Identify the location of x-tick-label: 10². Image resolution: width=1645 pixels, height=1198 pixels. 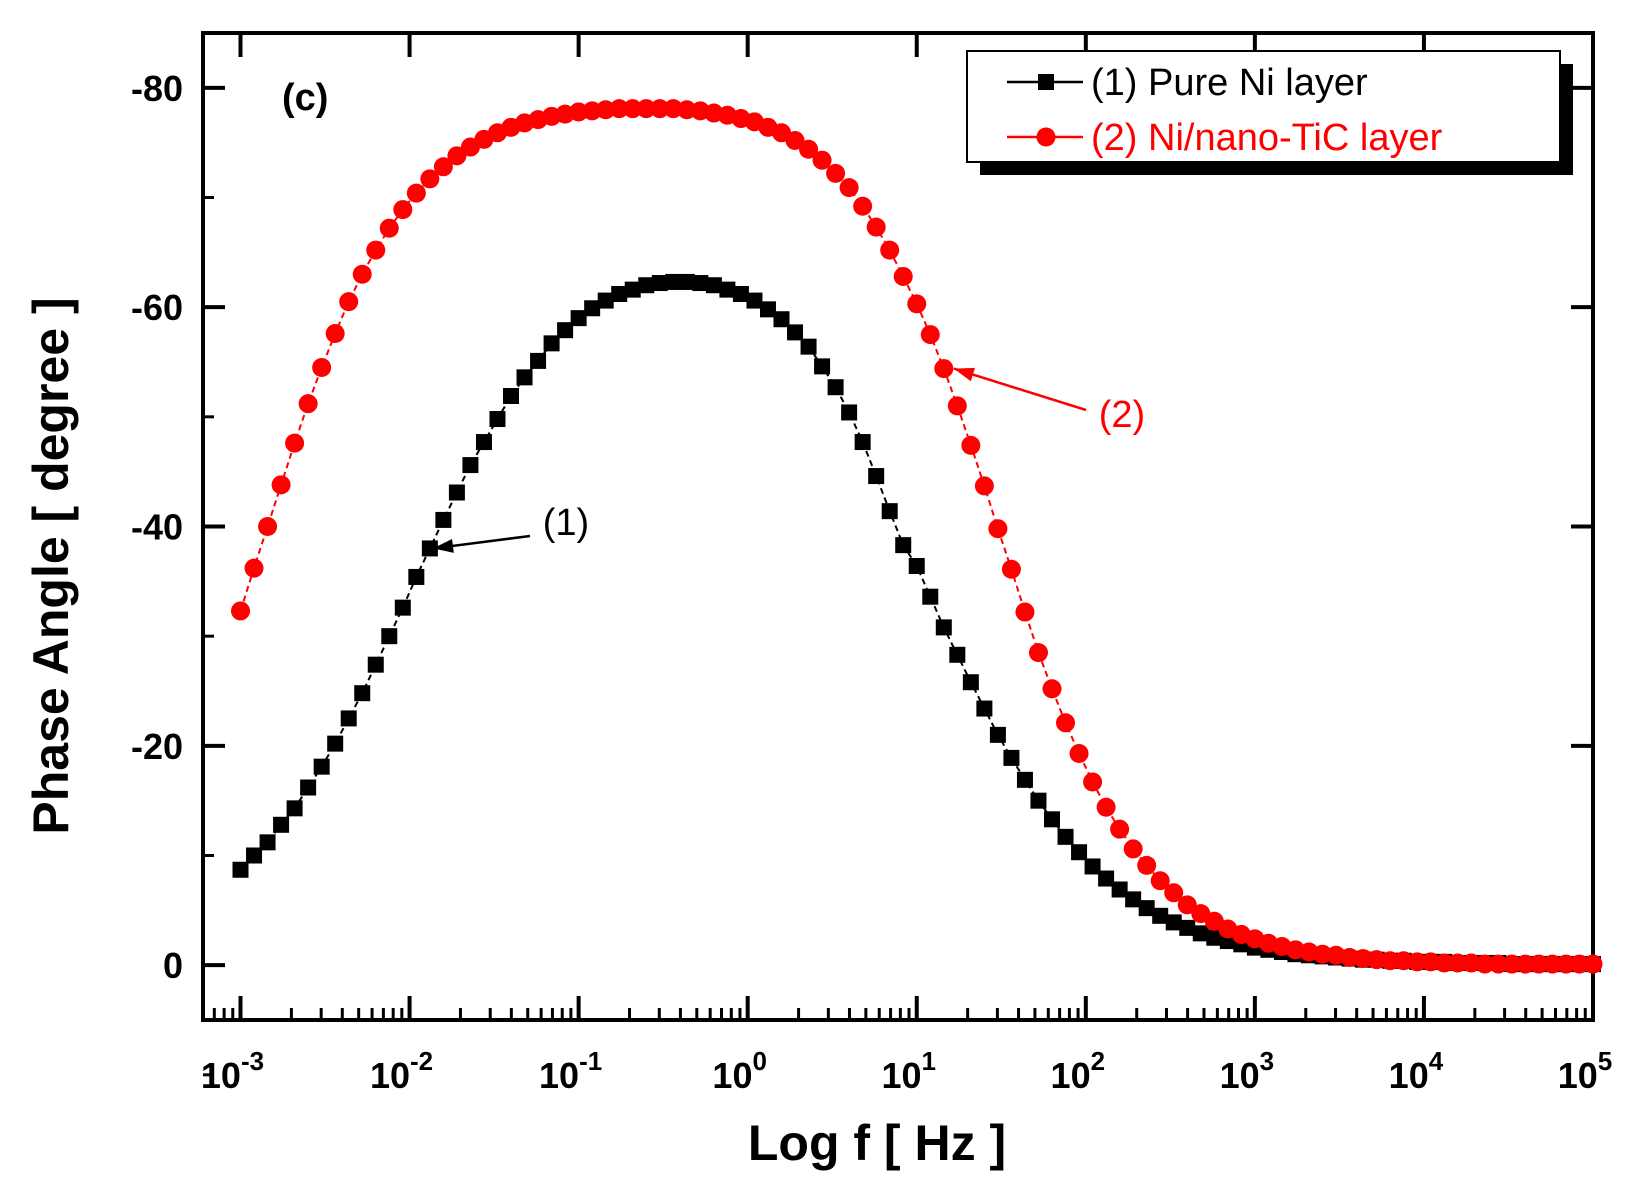
(1078, 1071).